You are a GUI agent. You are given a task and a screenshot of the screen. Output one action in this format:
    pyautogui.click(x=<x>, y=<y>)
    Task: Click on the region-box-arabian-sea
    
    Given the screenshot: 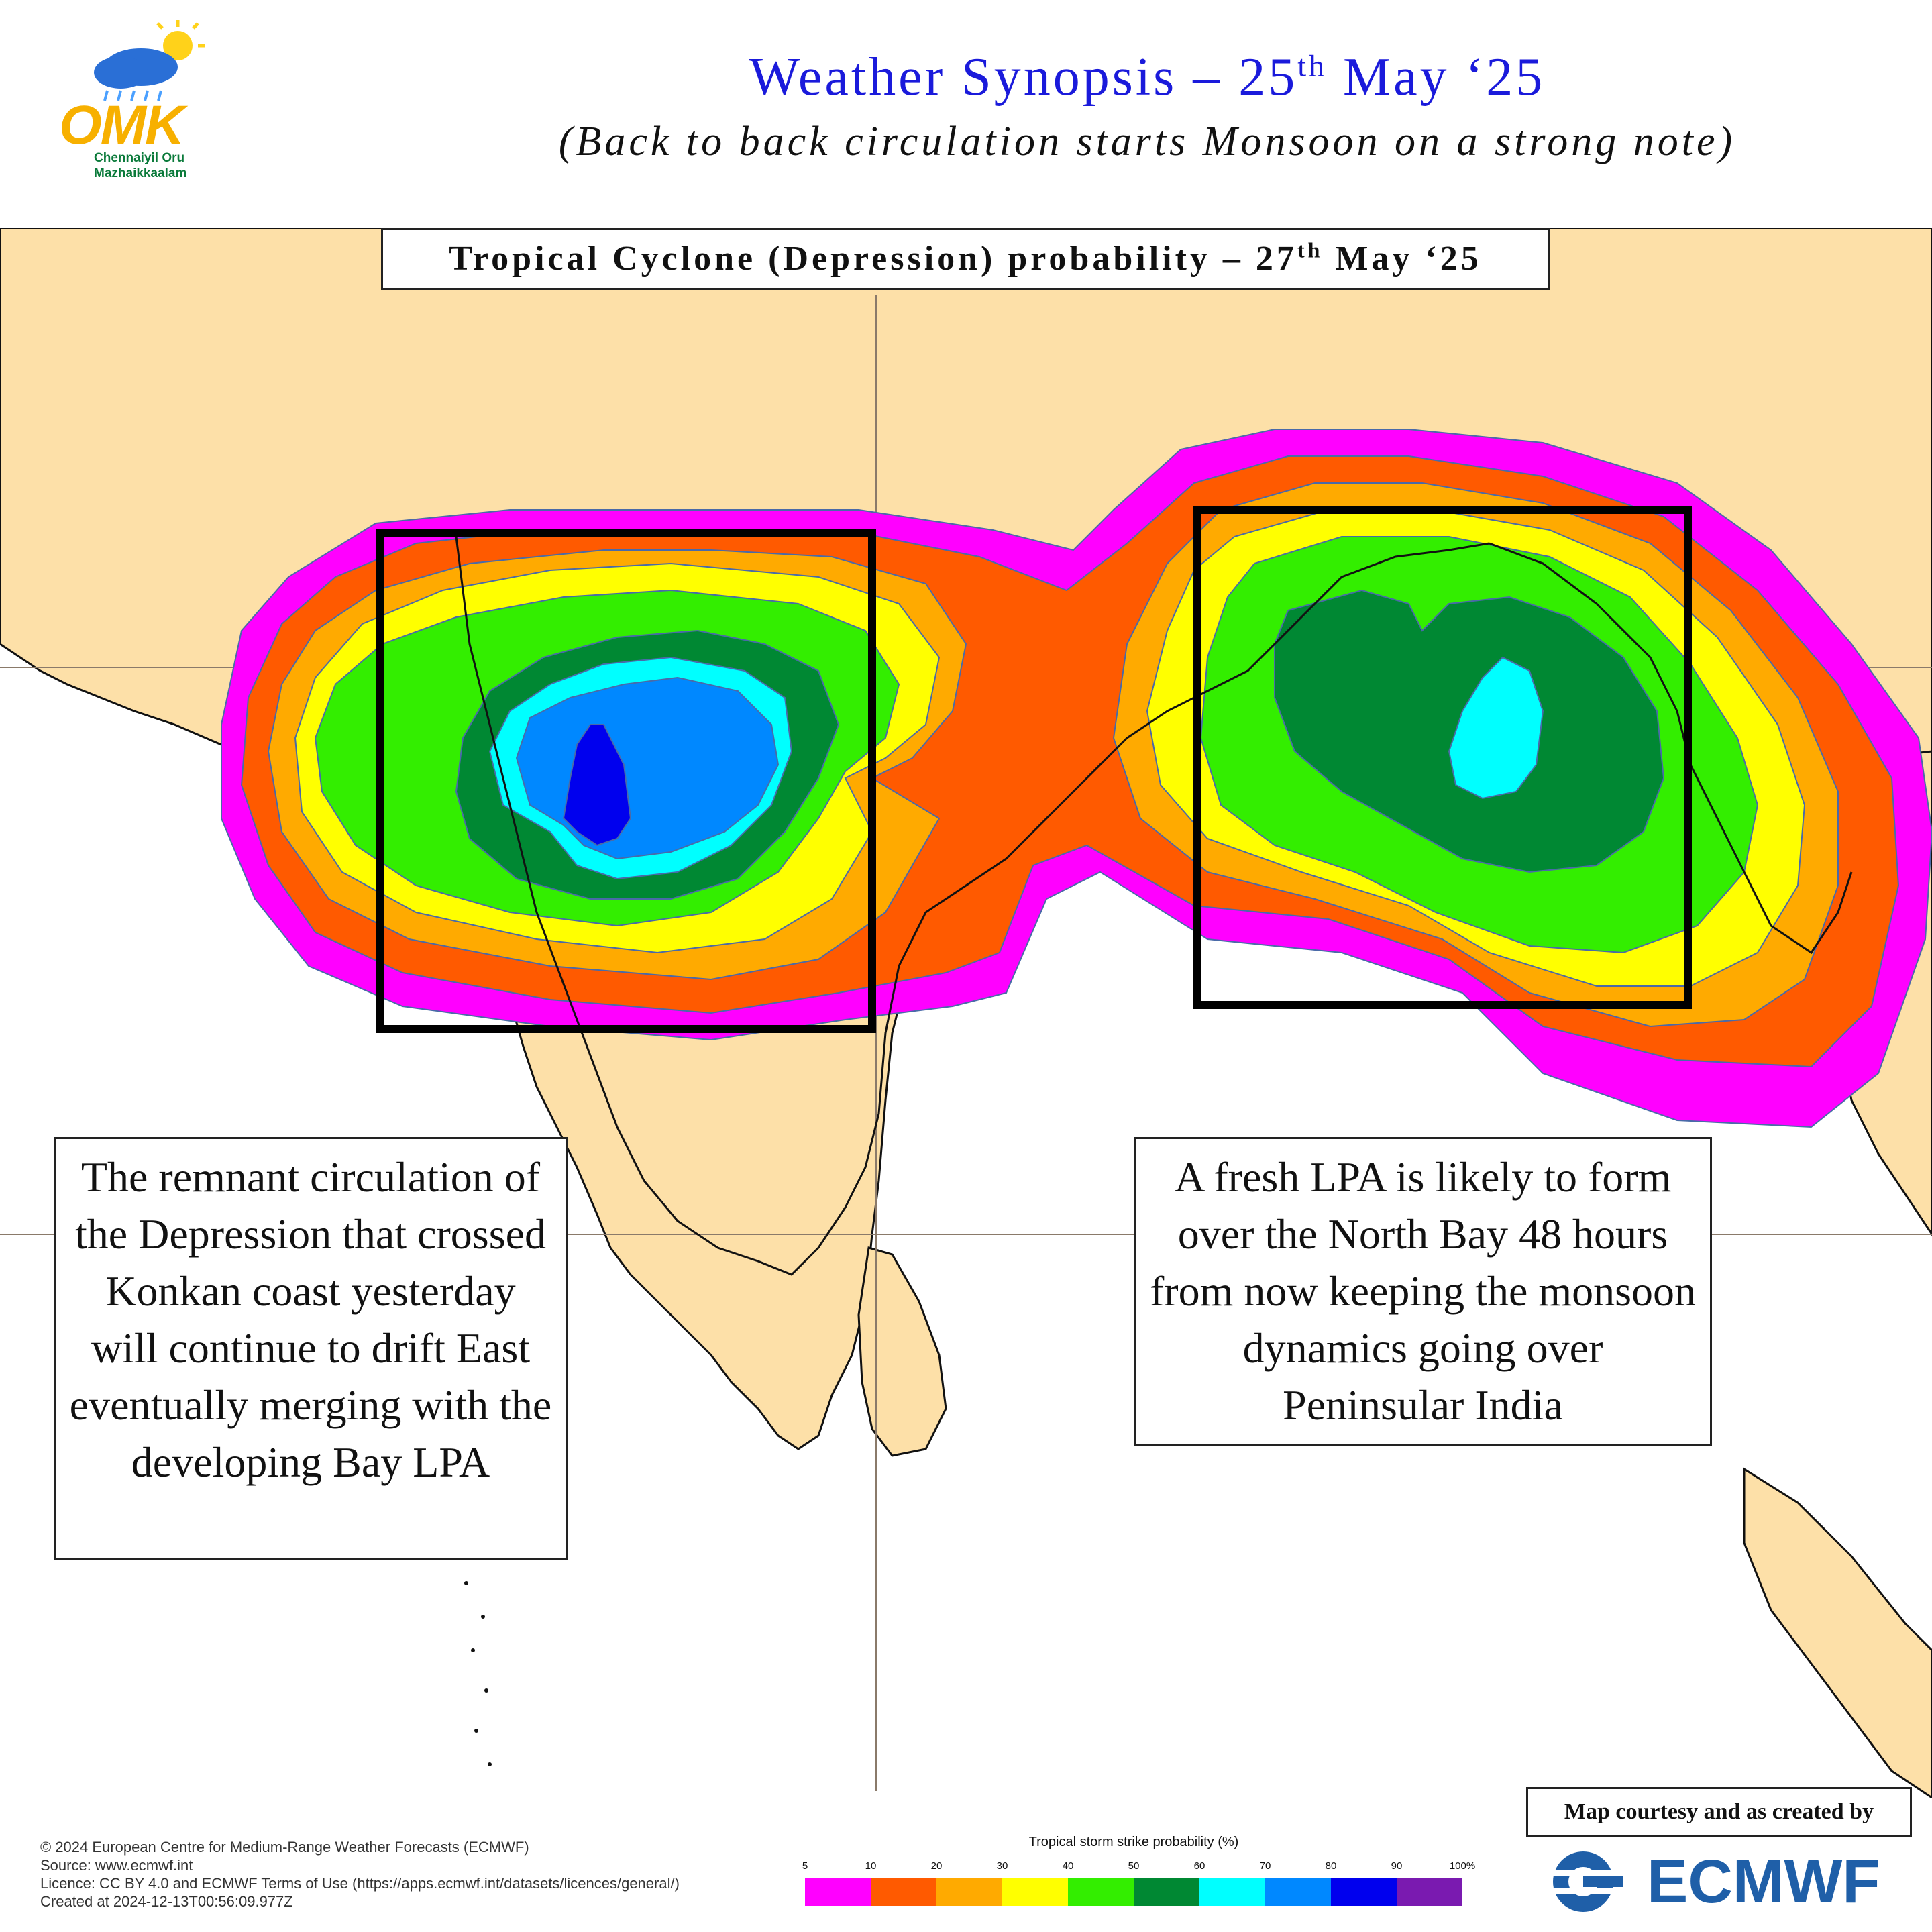 What is the action you would take?
    pyautogui.click(x=626, y=781)
    